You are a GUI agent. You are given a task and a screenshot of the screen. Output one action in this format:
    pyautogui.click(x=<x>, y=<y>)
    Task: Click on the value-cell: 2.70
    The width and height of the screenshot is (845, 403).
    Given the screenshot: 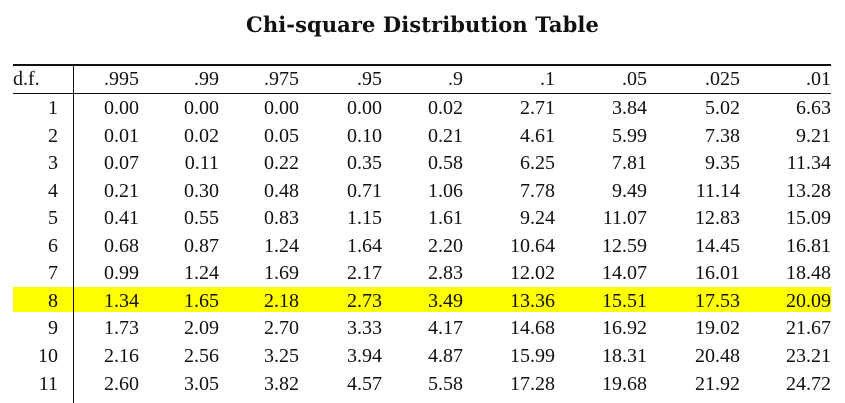 What is the action you would take?
    pyautogui.click(x=281, y=328)
    